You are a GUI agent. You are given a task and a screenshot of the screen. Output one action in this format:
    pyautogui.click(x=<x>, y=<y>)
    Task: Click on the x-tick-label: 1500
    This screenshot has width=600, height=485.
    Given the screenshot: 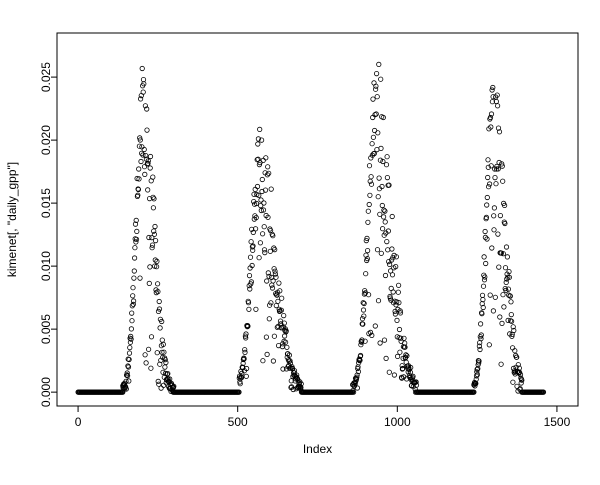 What is the action you would take?
    pyautogui.click(x=557, y=422)
    